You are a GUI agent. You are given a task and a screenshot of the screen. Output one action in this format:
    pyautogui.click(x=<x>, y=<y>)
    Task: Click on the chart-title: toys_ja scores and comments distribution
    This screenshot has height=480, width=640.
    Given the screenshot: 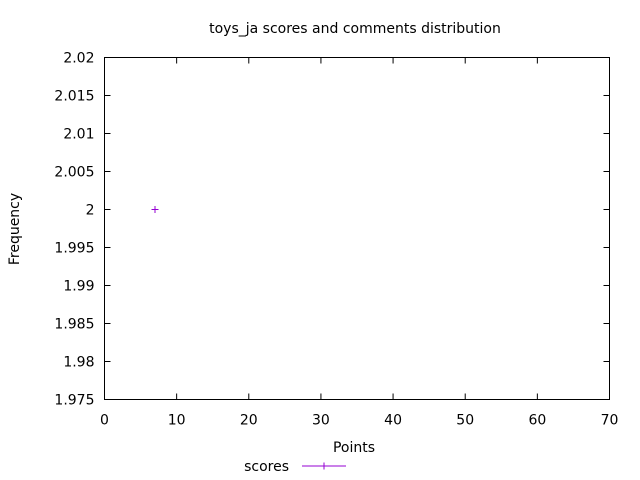 What is the action you would take?
    pyautogui.click(x=355, y=29)
    